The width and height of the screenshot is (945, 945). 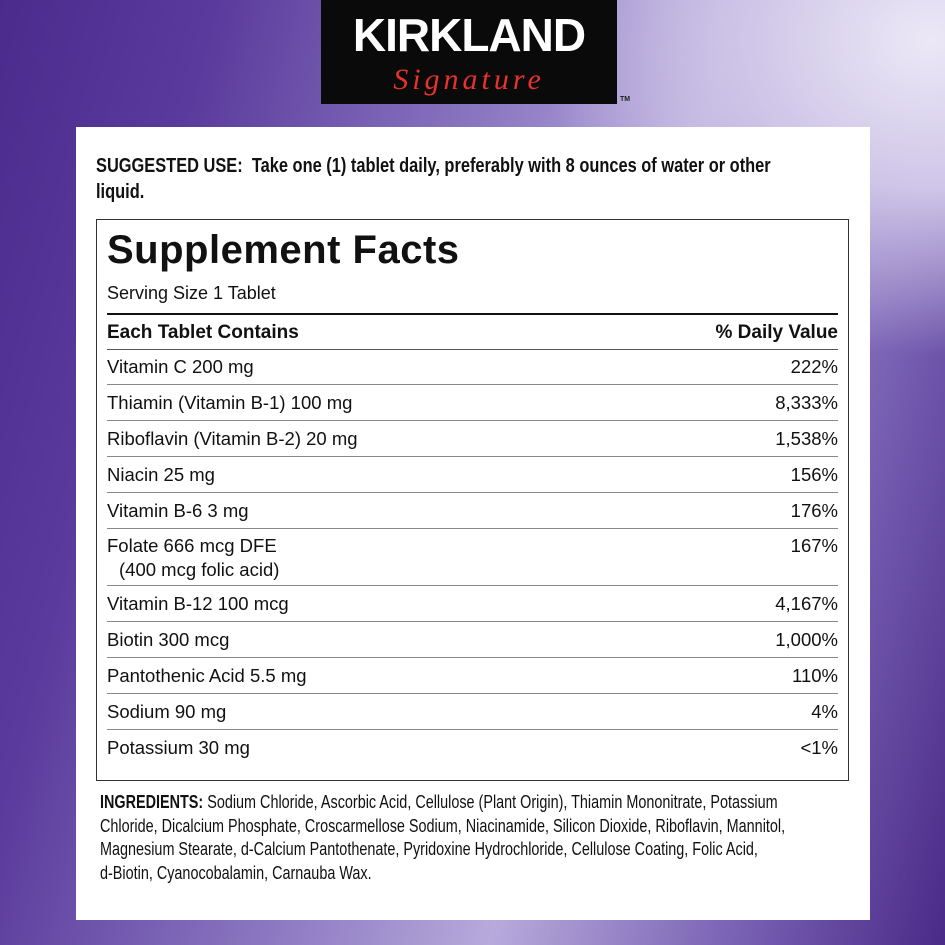 I want to click on table-row: Pantothenic Acid 5.5 mg 110%, so click(x=472, y=676).